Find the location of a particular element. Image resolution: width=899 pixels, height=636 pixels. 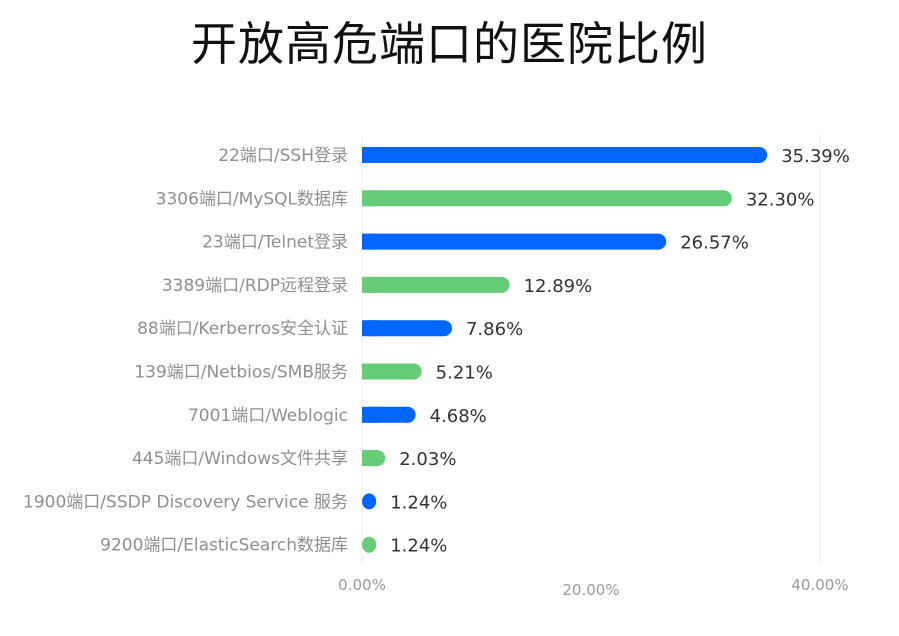

value-label: 7.86% is located at coordinates (494, 329).